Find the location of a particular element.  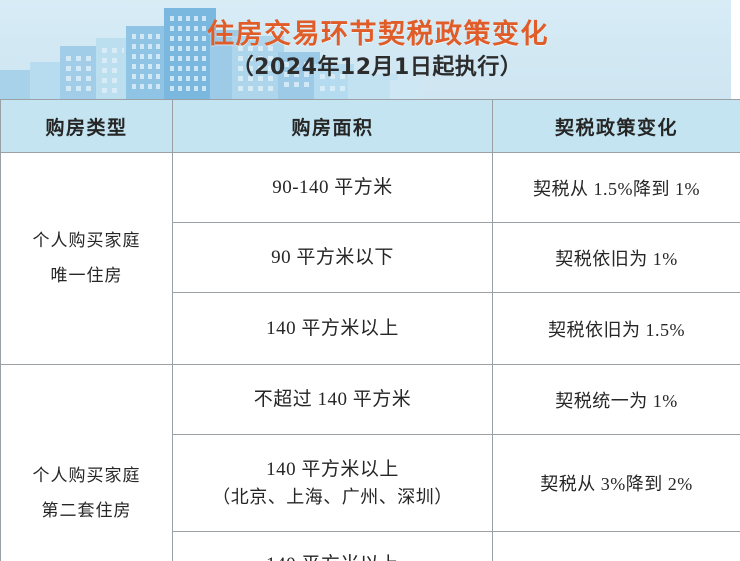

type-cell-sole-housing: 个人购买家庭 唯一住房 is located at coordinates (86, 258).